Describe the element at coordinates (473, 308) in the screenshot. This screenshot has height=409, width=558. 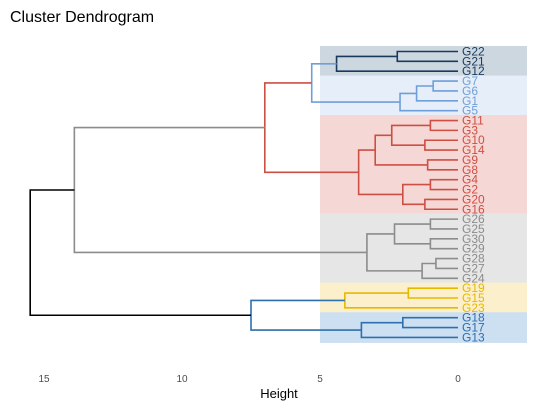
I see `leaf-label-g23: G23` at that location.